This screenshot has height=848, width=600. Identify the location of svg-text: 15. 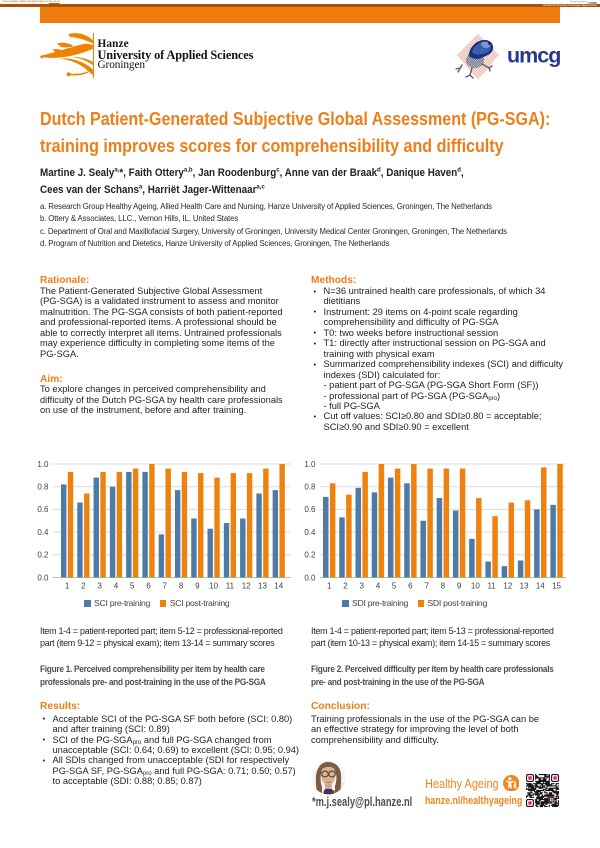
(556, 586).